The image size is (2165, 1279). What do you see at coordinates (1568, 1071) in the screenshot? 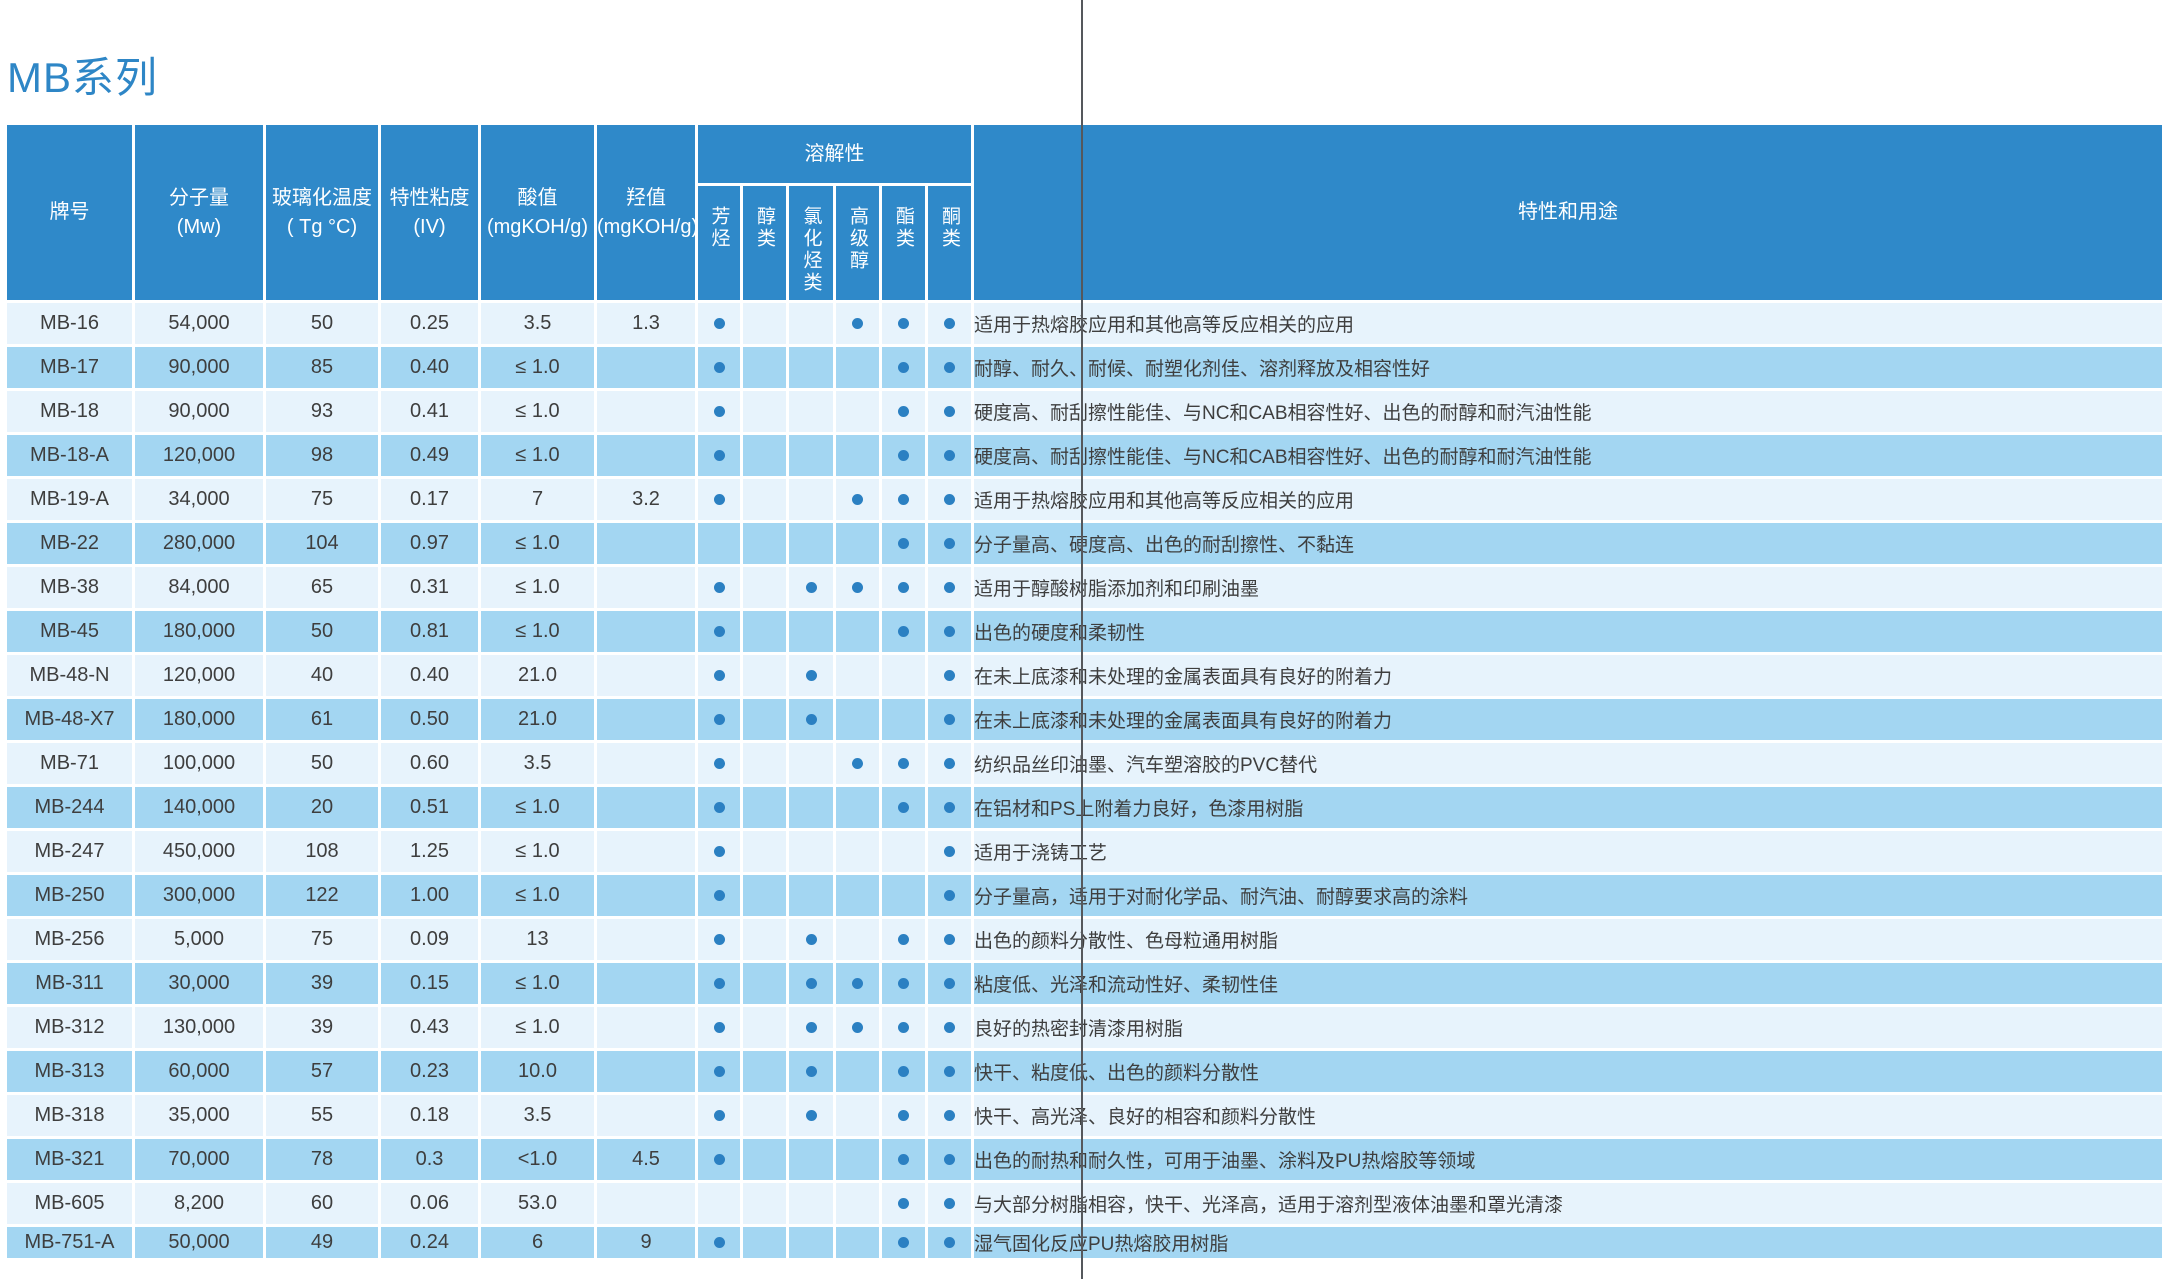
I see `properties-and-uses-cell: 快干、粘度低、出色的颜料分散性` at bounding box center [1568, 1071].